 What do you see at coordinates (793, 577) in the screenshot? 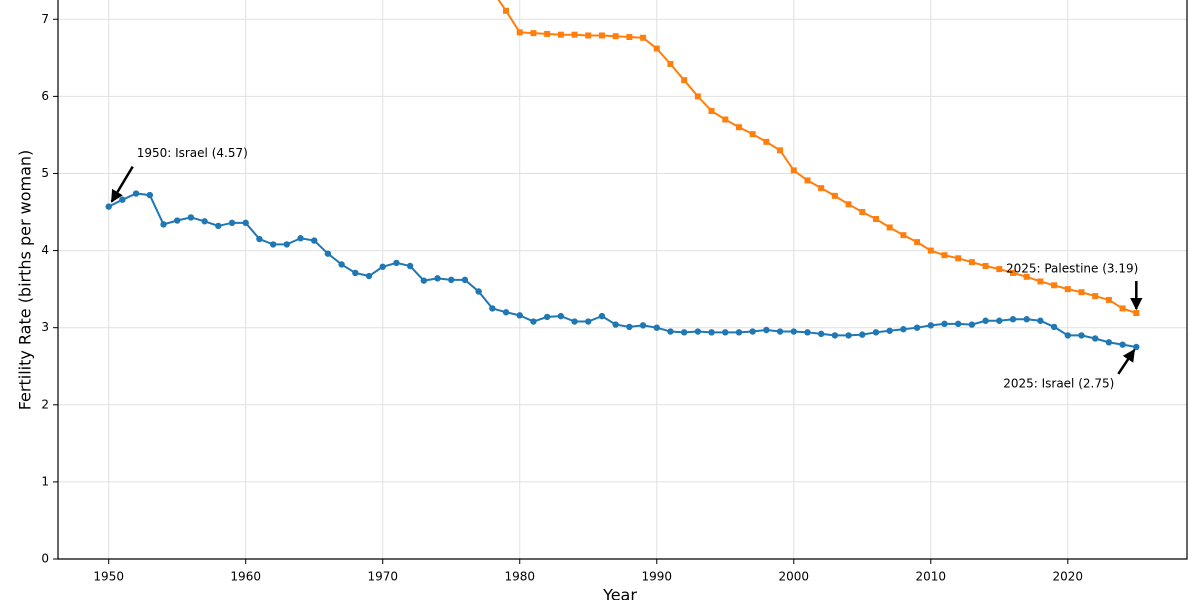
I see `x-tick-label: 2000` at bounding box center [793, 577].